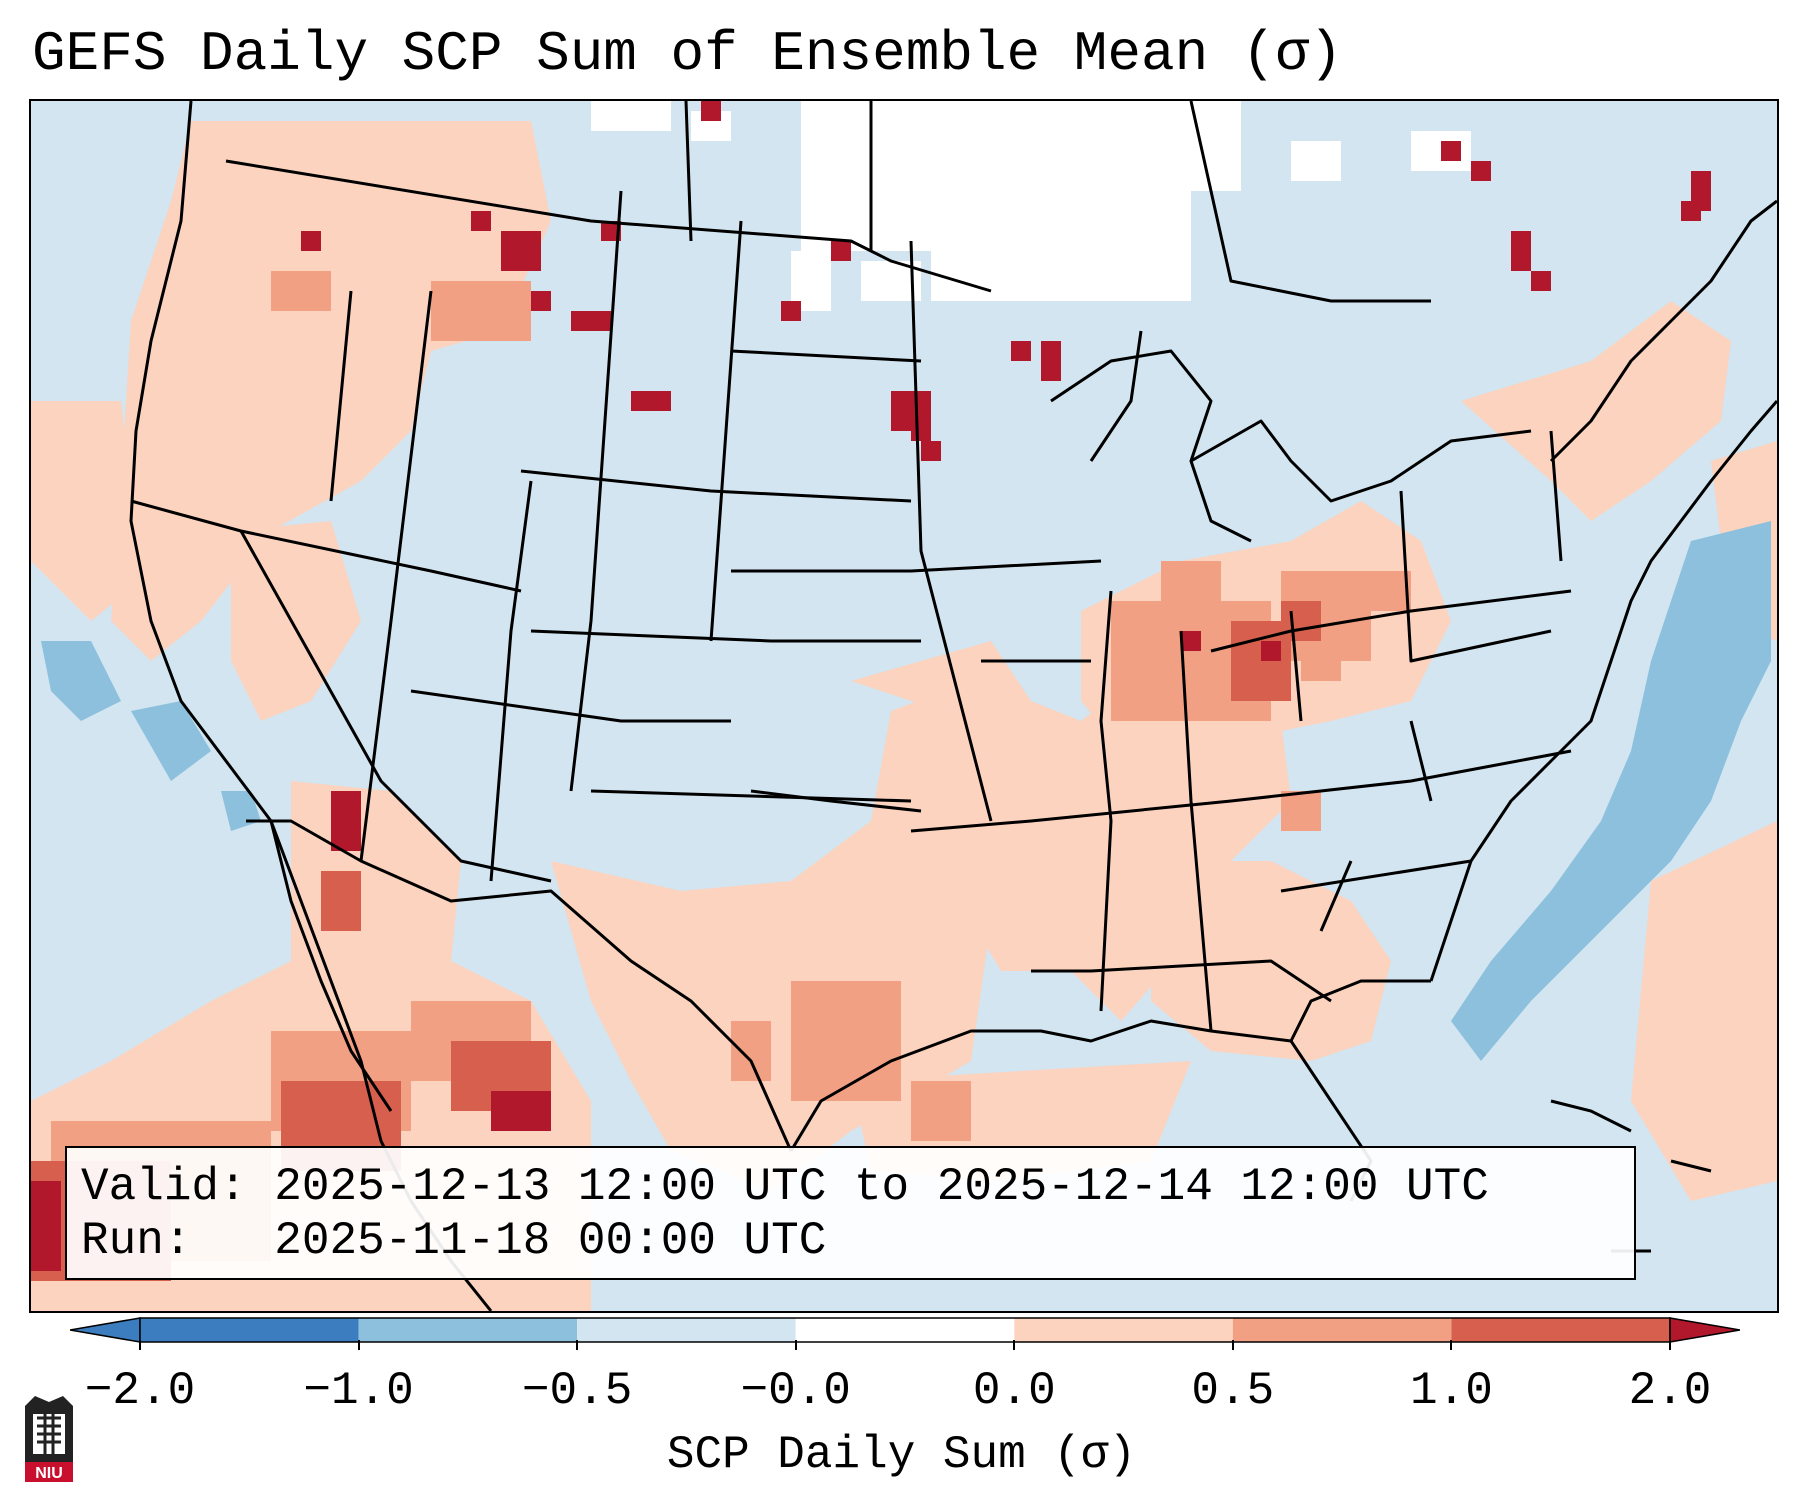 The height and width of the screenshot is (1506, 1803). Describe the element at coordinates (1014, 1391) in the screenshot. I see `colorbar-tick-label: 0.0` at that location.